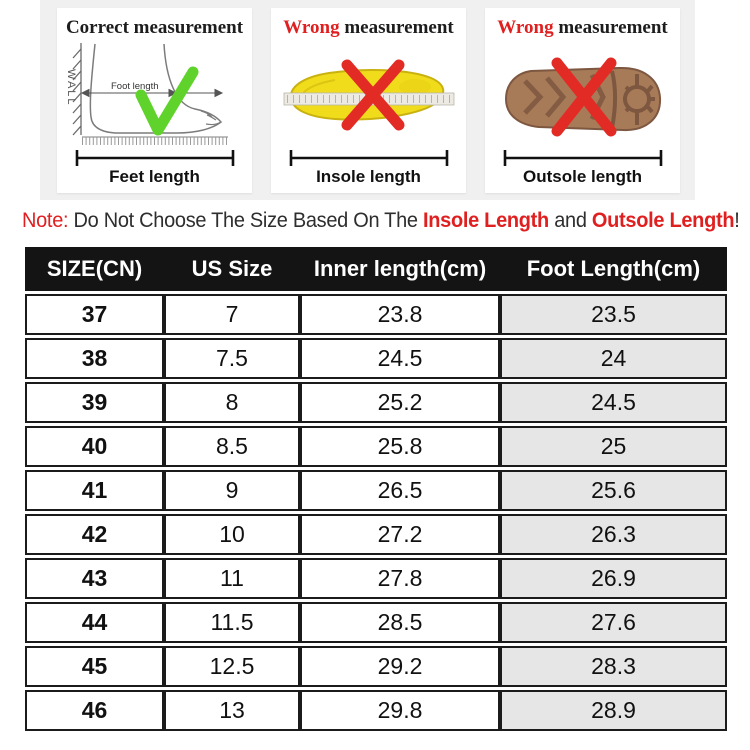 The width and height of the screenshot is (750, 750). I want to click on check-icon, so click(166, 101).